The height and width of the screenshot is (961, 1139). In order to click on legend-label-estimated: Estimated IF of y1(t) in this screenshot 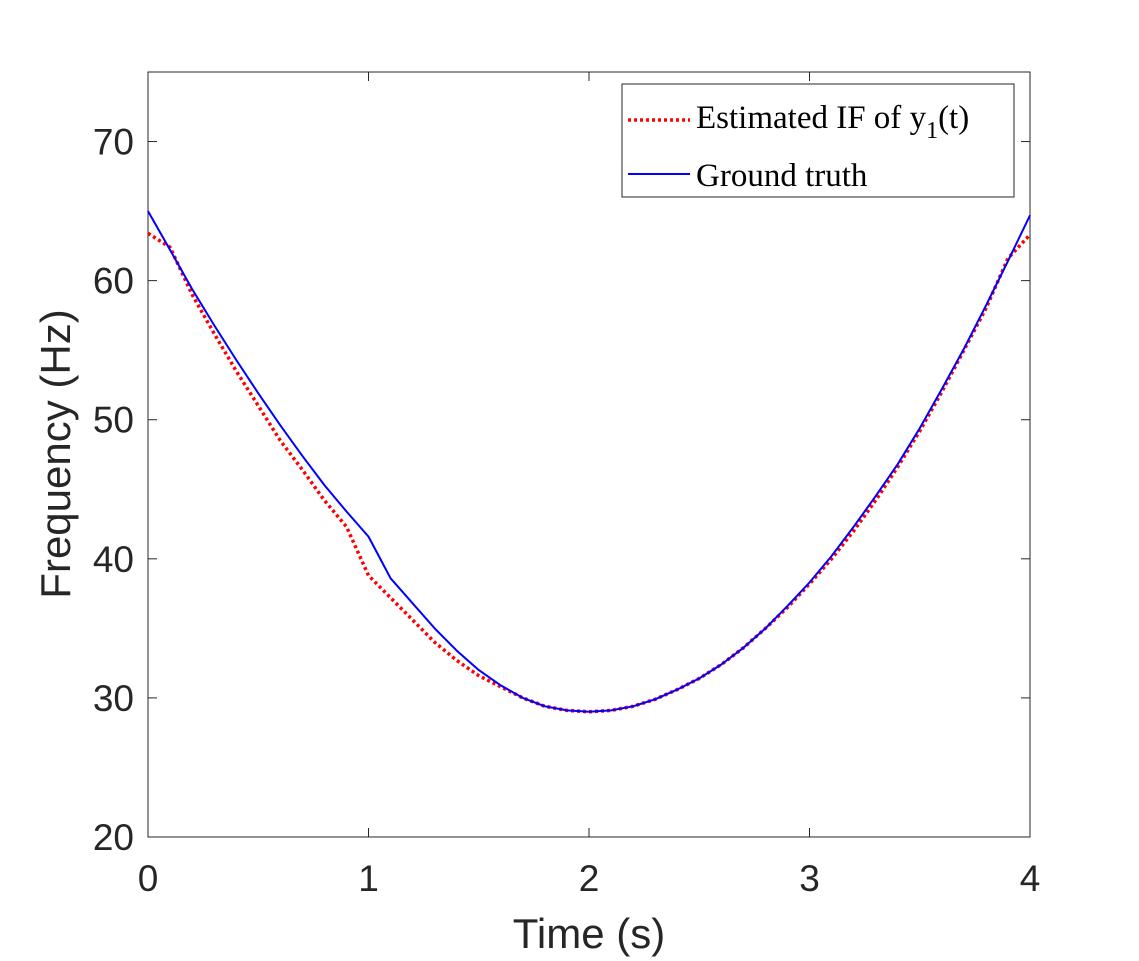, I will do `click(832, 122)`.